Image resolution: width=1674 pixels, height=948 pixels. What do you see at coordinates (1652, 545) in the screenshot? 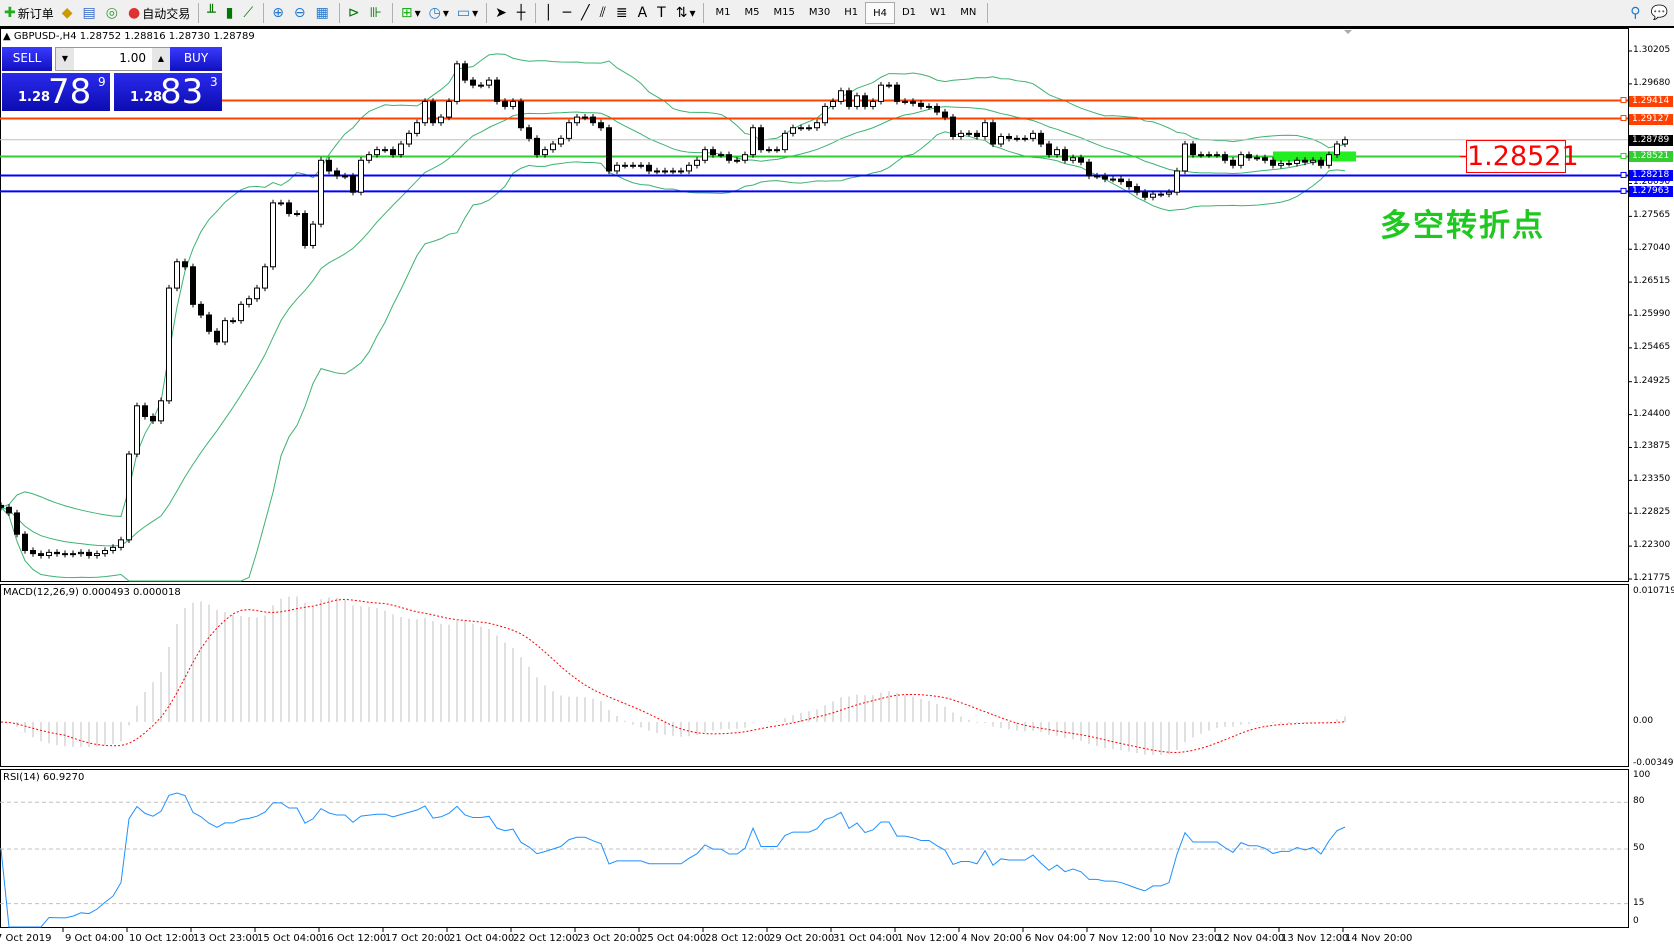
I see `price-axis-label: 1.22300` at bounding box center [1652, 545].